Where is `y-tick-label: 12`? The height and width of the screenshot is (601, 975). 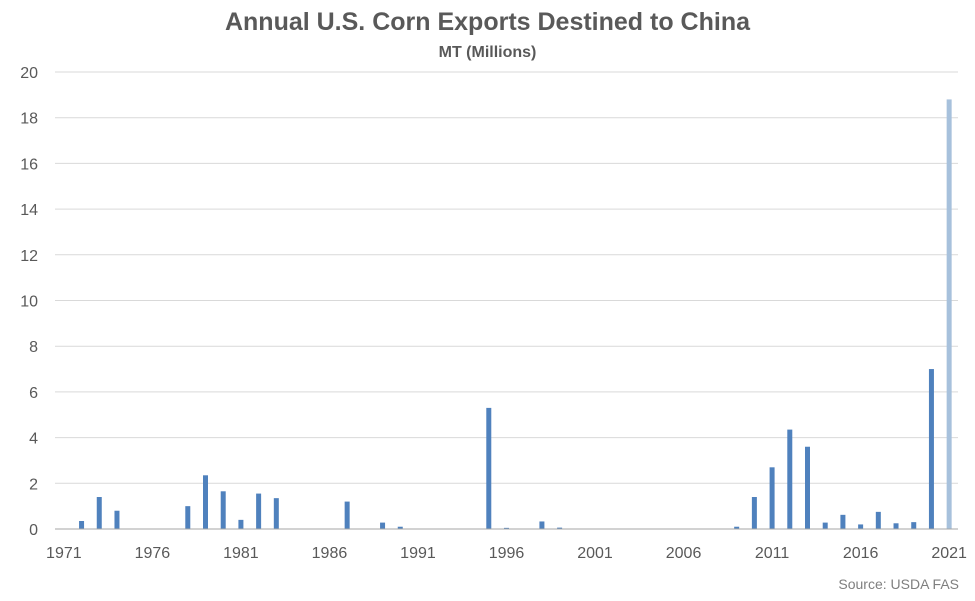
y-tick-label: 12 is located at coordinates (29, 256).